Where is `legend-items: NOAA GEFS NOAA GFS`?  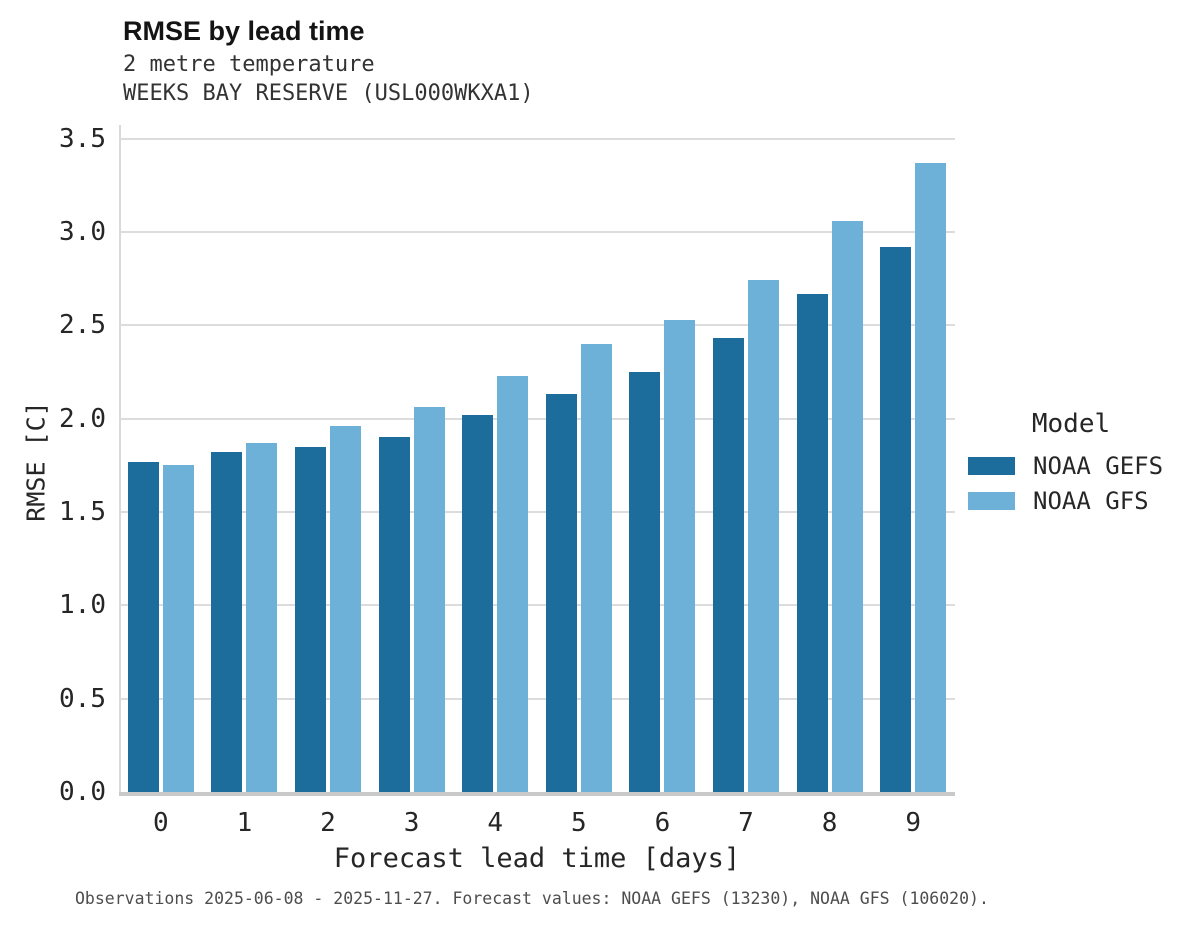
legend-items: NOAA GEFS NOAA GFS is located at coordinates (1071, 483).